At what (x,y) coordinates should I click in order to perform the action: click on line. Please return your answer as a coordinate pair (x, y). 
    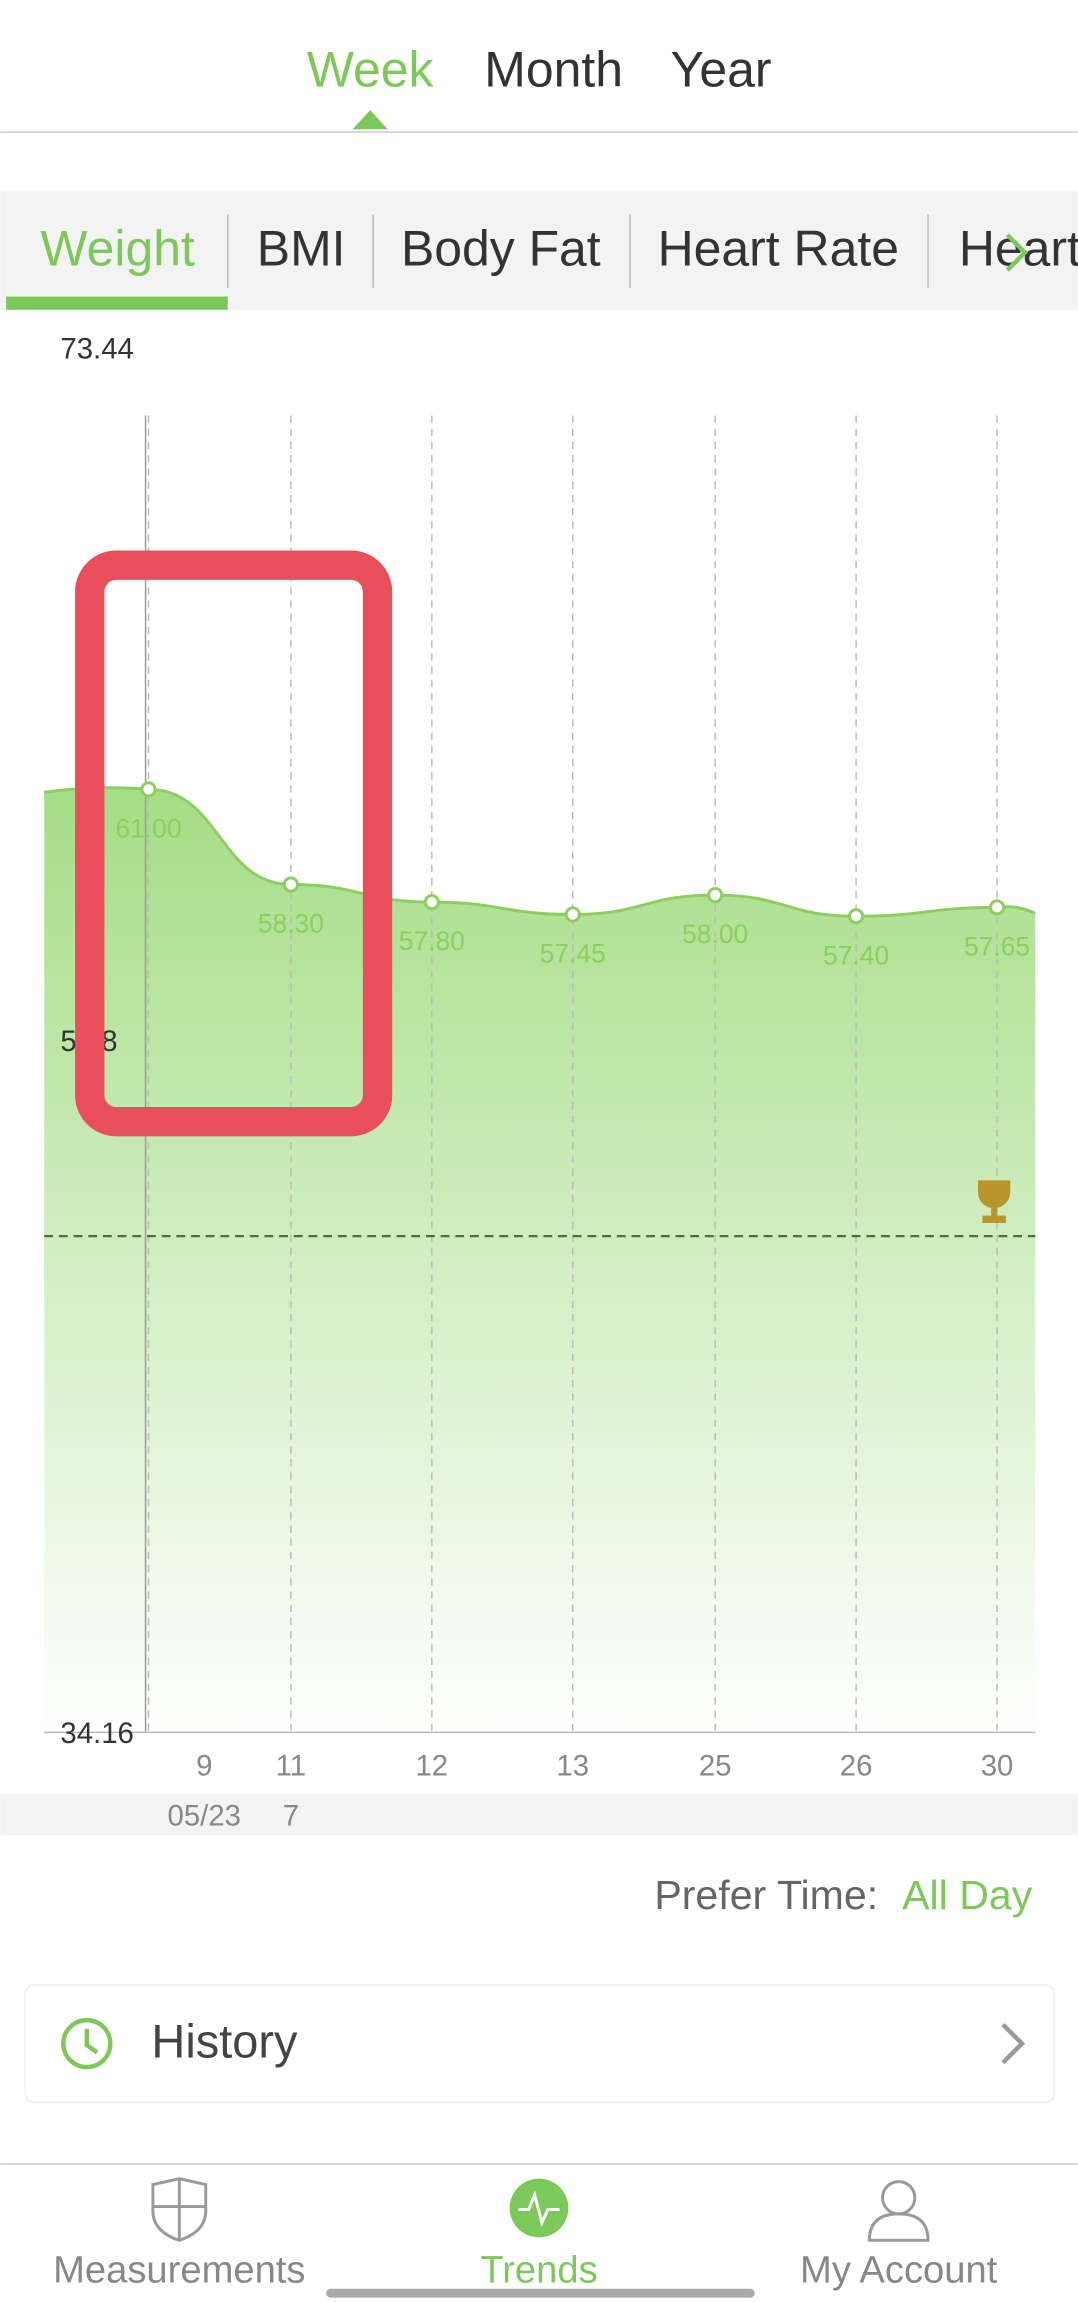
    Looking at the image, I should click on (540, 852).